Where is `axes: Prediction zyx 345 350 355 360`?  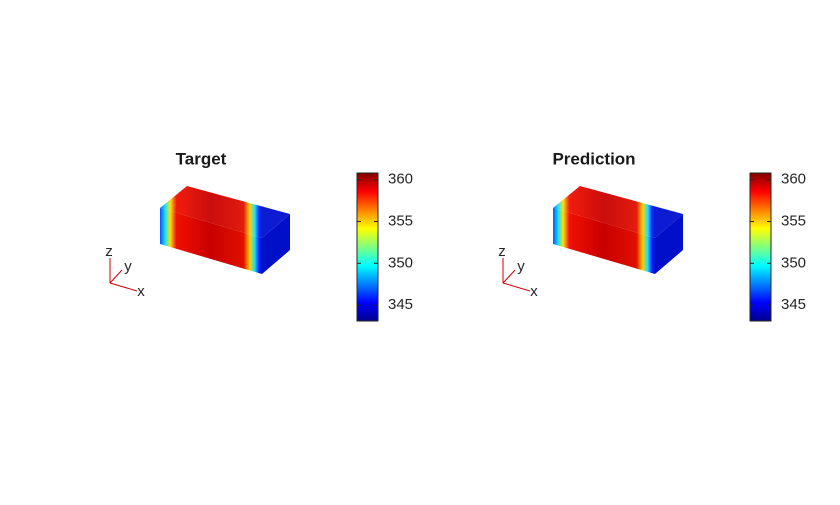
axes: Prediction zyx 345 350 355 360 is located at coordinates (652, 235).